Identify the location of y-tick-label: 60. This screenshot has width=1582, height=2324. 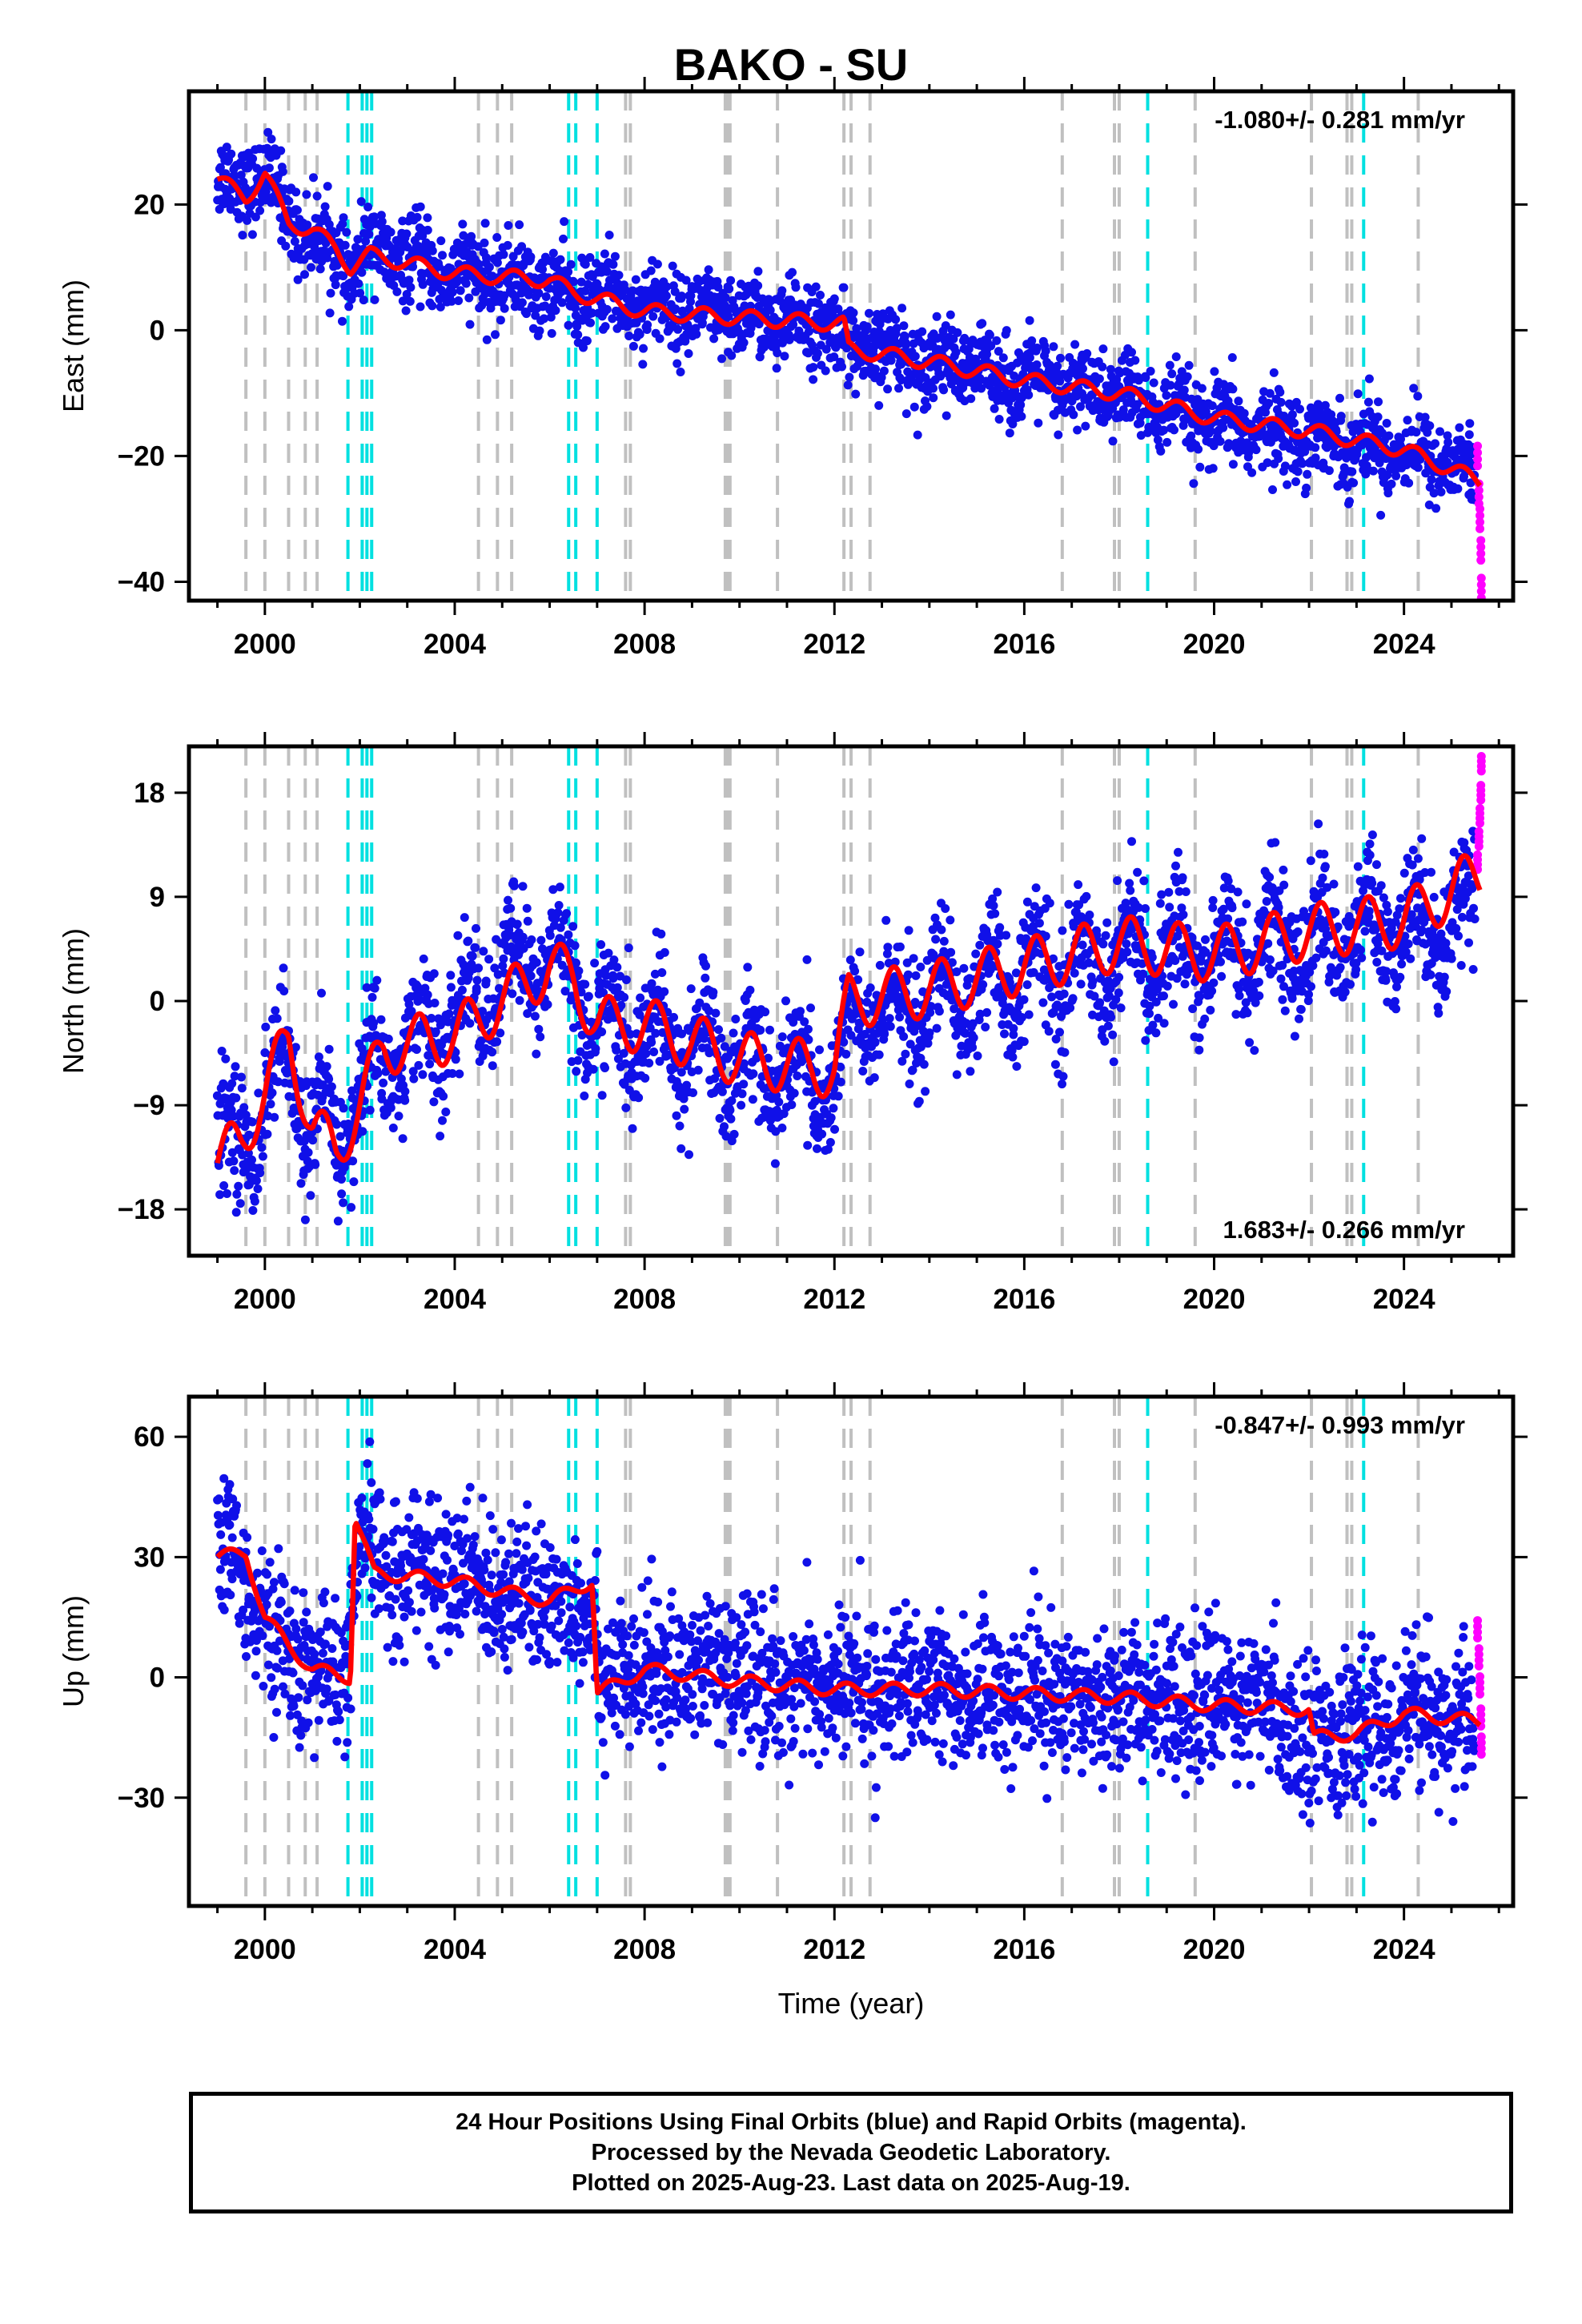
(149, 1437).